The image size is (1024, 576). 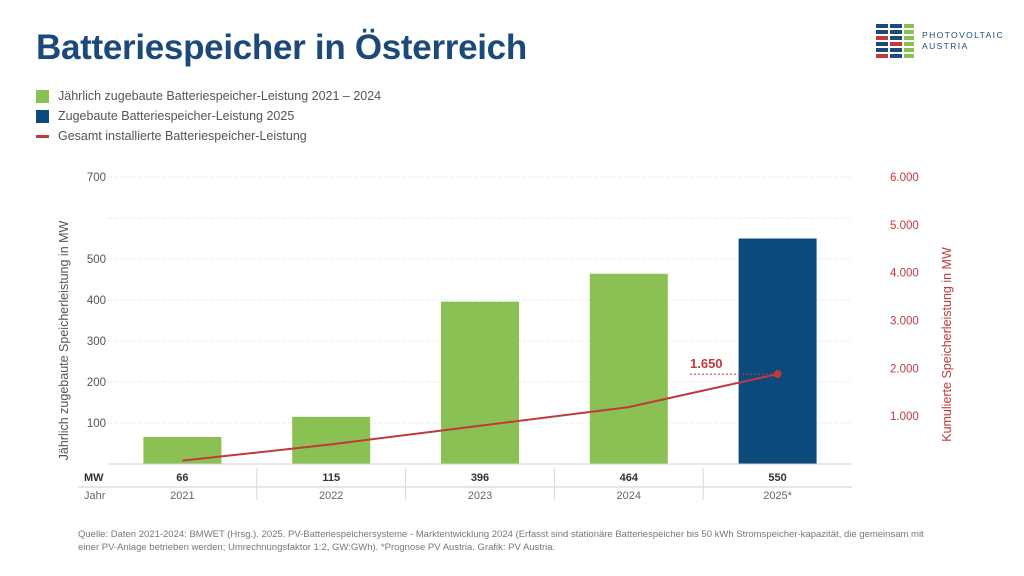 I want to click on y-right-tick-label: 6.000, so click(x=904, y=178).